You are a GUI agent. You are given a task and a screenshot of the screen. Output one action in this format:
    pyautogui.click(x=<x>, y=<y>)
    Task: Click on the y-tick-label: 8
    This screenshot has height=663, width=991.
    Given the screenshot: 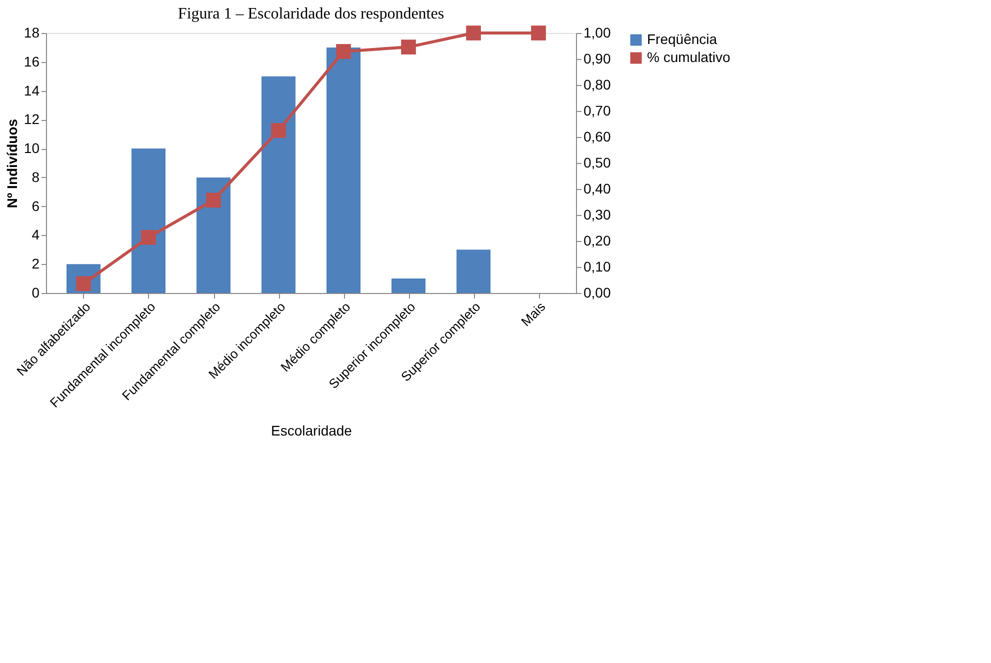 What is the action you would take?
    pyautogui.click(x=36, y=176)
    